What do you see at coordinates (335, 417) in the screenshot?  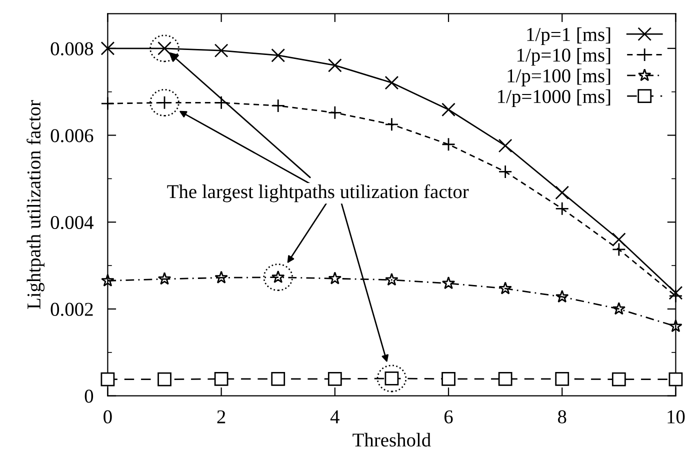 I see `x-tick-label: 4` at bounding box center [335, 417].